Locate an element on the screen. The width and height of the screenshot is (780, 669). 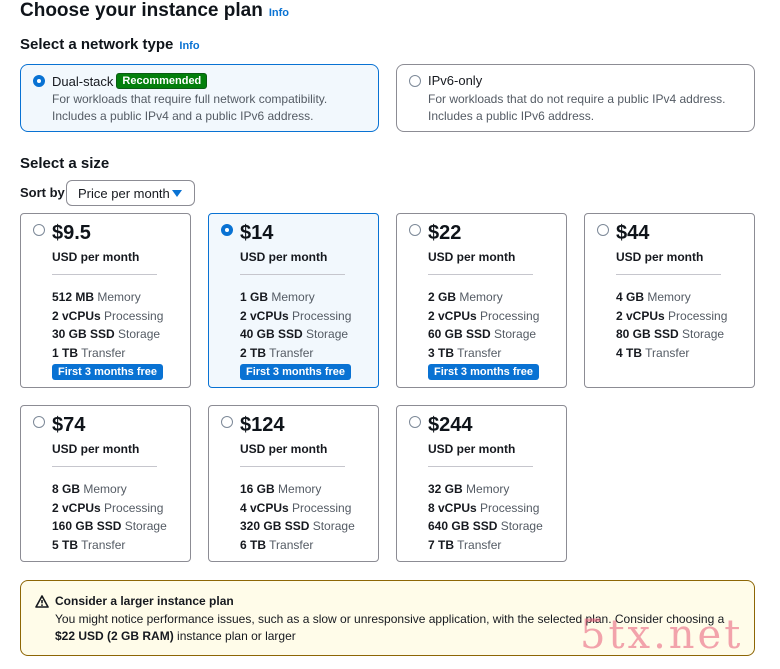
plan-spec-value: 320 GB SSD is located at coordinates (275, 526).